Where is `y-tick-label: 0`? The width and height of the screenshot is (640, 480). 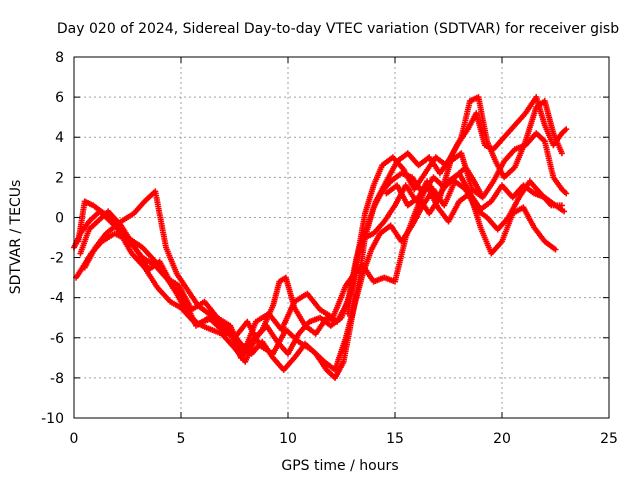
y-tick-label: 0 is located at coordinates (59, 218).